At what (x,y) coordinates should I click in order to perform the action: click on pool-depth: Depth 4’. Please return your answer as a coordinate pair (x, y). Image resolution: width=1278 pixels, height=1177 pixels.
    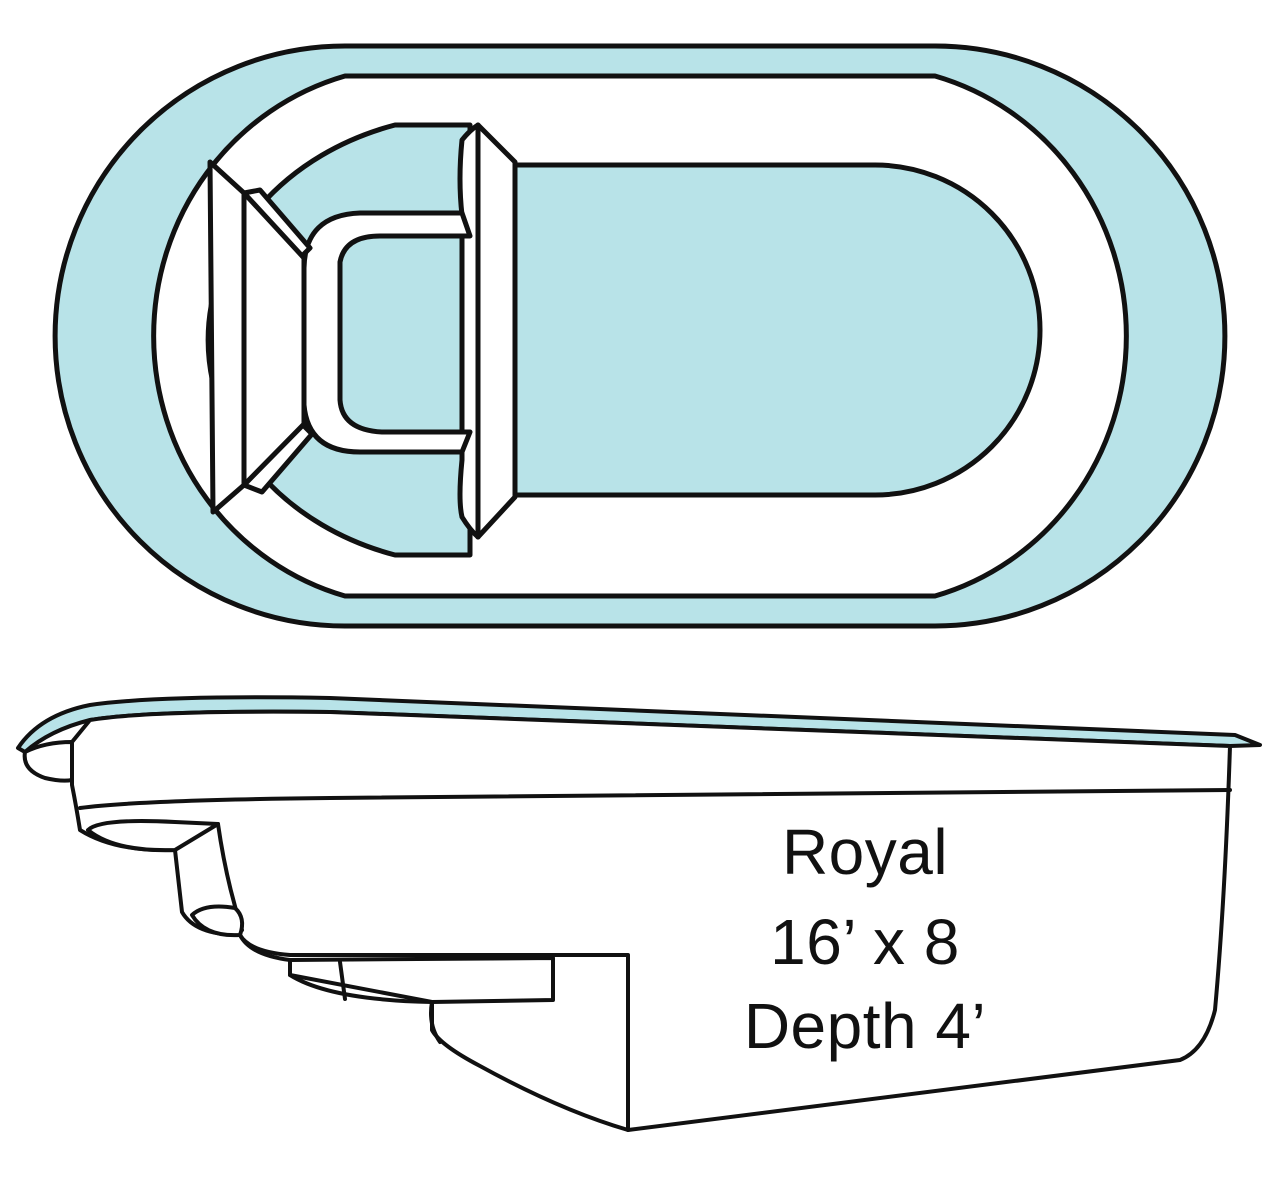
    Looking at the image, I should click on (865, 1026).